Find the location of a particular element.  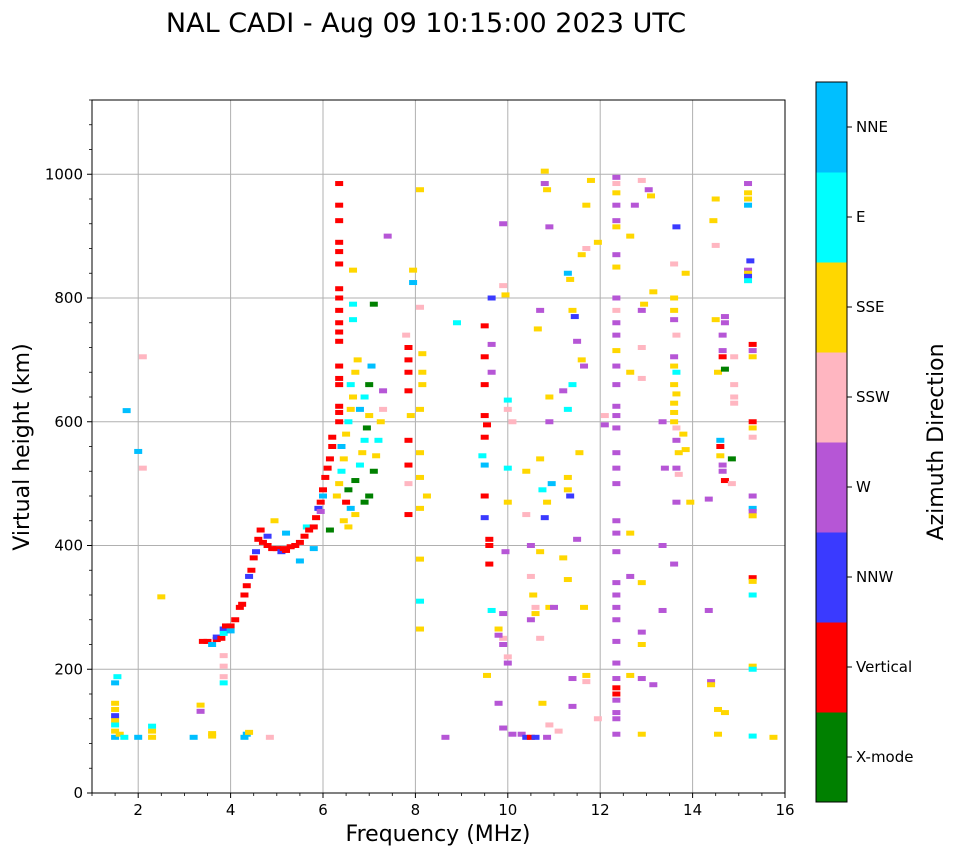

colorbar-tick-label: SSE is located at coordinates (870, 307).